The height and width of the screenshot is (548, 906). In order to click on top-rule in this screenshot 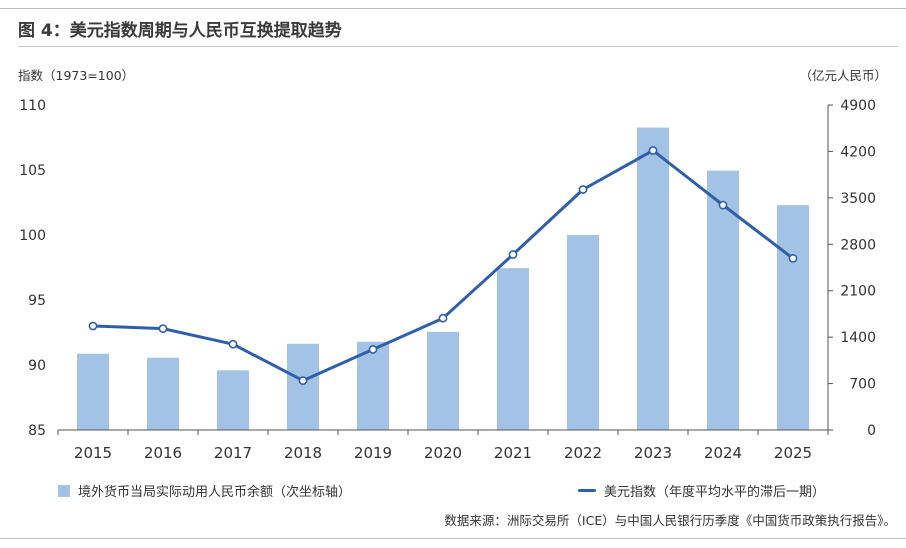, I will do `click(453, 8)`.